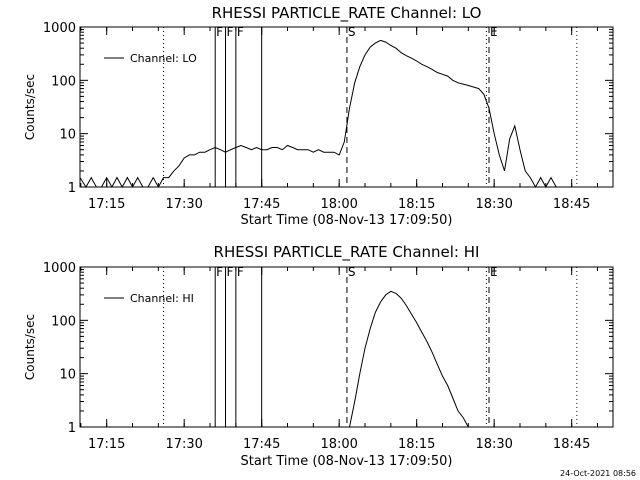 This screenshot has height=480, width=640. Describe the element at coordinates (163, 58) in the screenshot. I see `legend-entry: Channel: LO` at that location.